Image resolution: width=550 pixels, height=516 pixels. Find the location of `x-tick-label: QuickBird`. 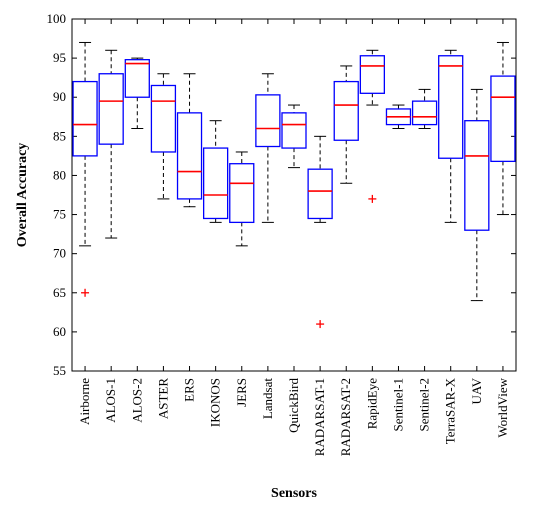

x-tick-label: QuickBird is located at coordinates (293, 405).